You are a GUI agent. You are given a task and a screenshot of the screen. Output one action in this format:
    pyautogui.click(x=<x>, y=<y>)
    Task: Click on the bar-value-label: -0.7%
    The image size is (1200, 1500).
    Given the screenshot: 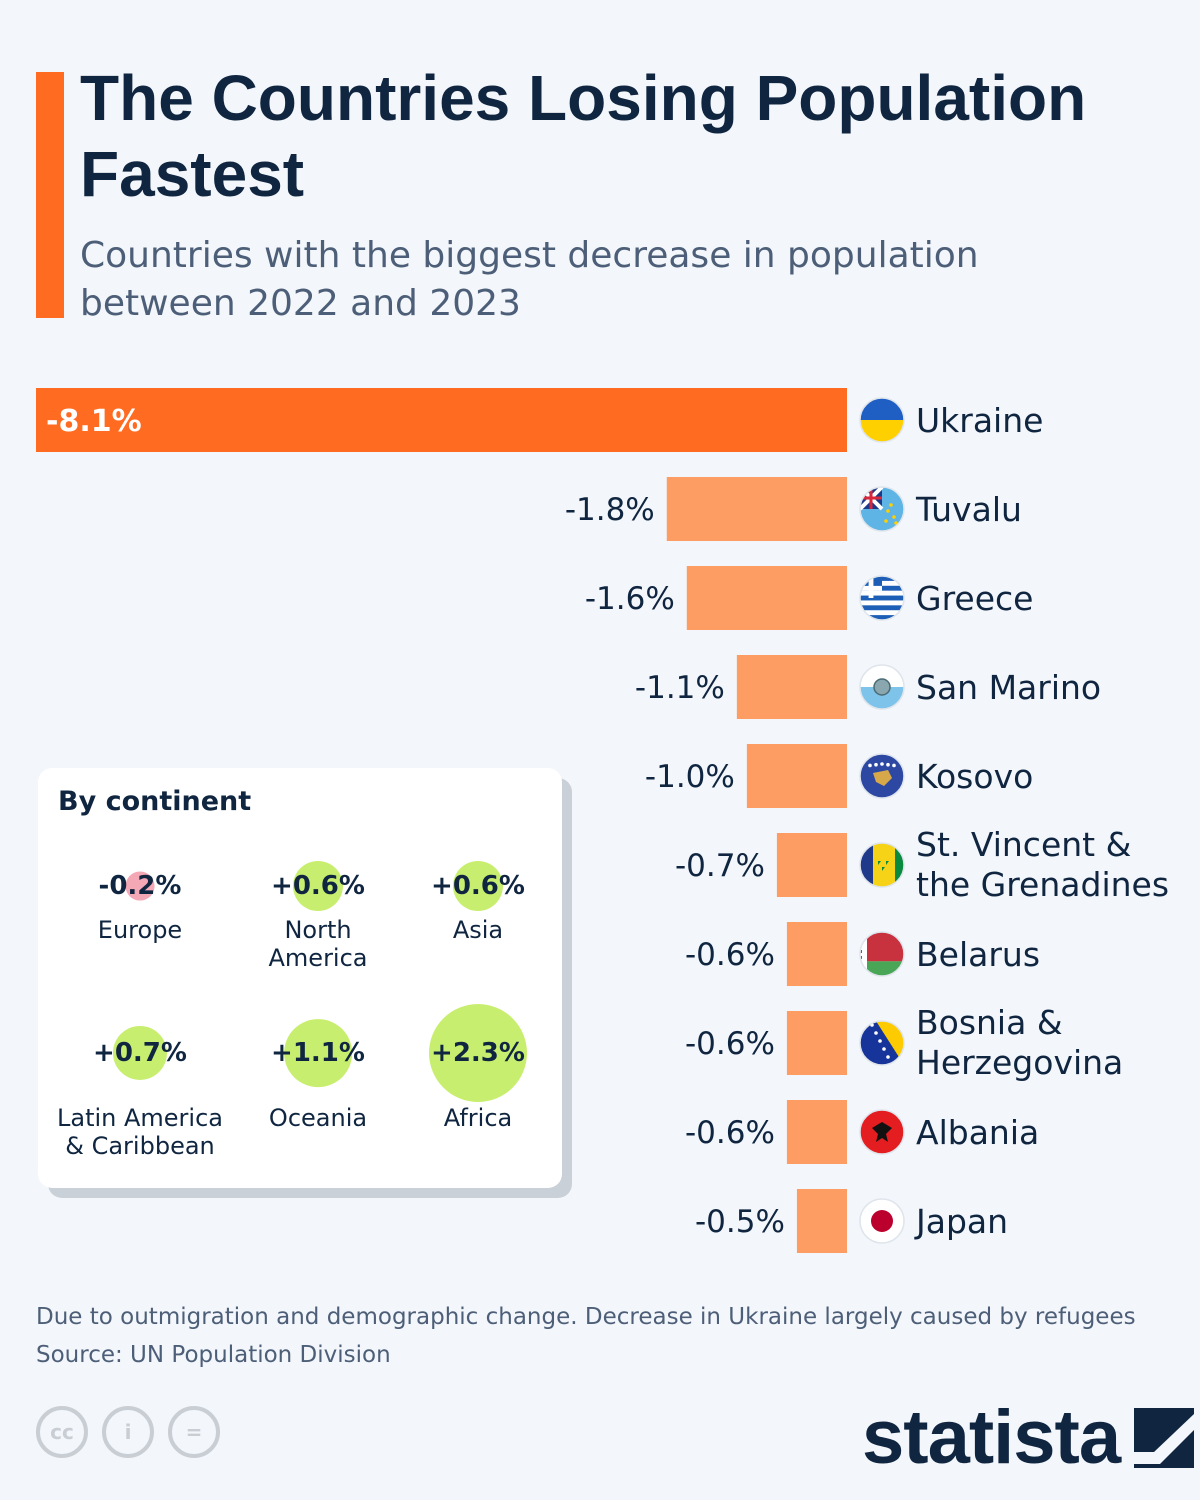 What is the action you would take?
    pyautogui.click(x=720, y=866)
    